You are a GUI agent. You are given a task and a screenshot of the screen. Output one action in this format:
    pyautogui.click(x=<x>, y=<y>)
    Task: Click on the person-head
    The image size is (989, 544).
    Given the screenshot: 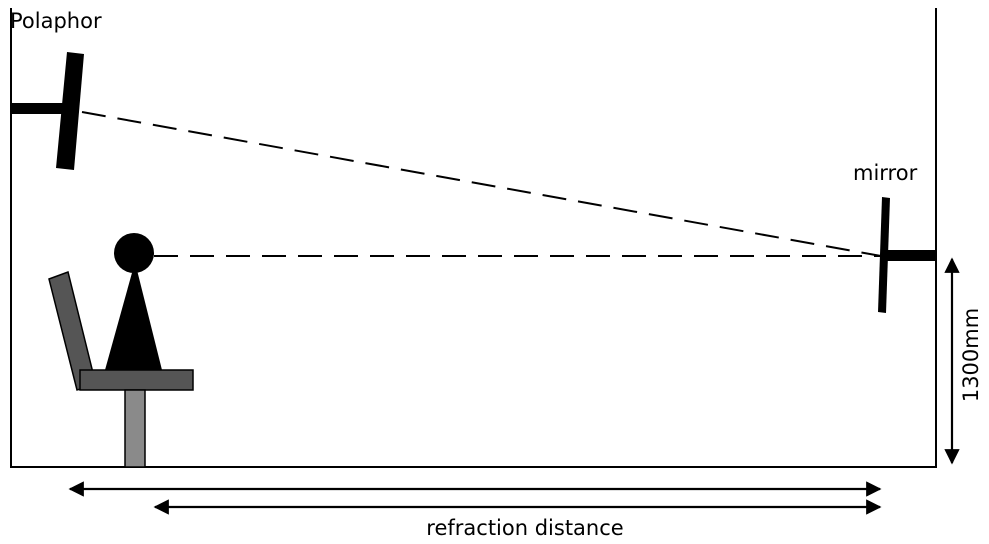 What is the action you would take?
    pyautogui.click(x=134, y=253)
    